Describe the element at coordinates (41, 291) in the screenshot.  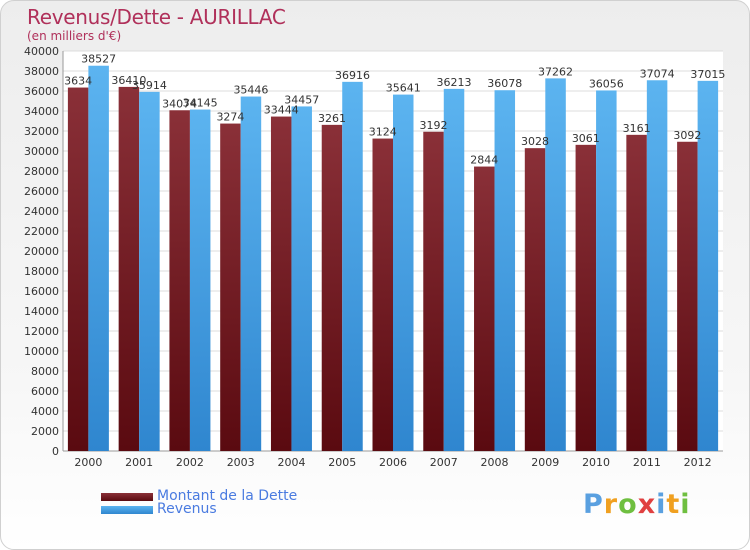
I see `y-tick-label: 16000` at that location.